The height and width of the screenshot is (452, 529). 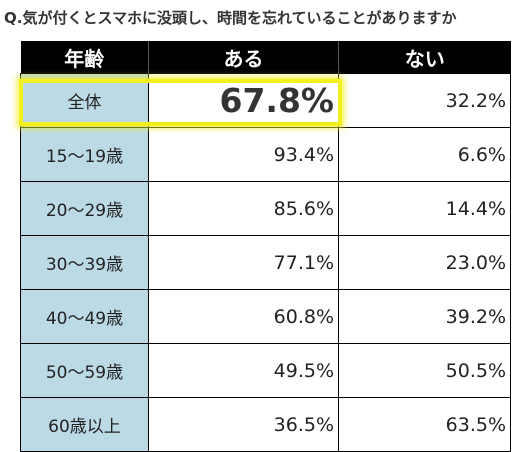 I want to click on table-row: 20〜29歳 85.6% 14.4%, so click(x=265, y=208).